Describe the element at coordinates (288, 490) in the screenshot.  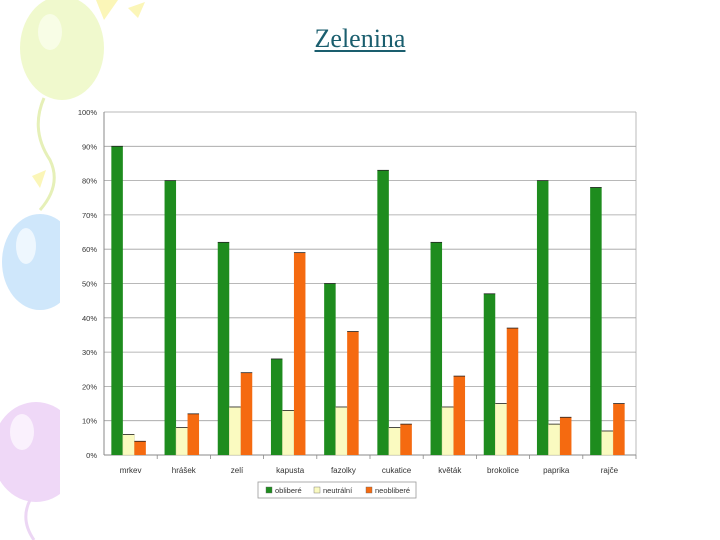
I see `legend-label: obliberé` at that location.